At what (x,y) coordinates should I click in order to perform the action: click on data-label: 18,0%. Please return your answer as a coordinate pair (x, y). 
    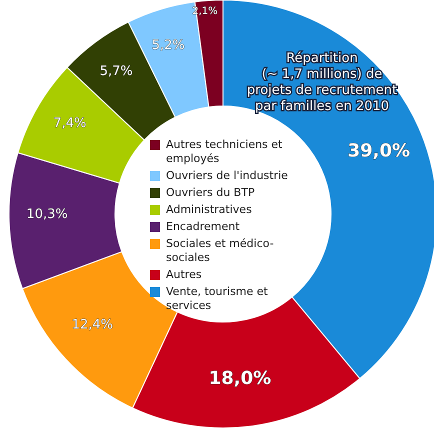
    Looking at the image, I should click on (240, 379).